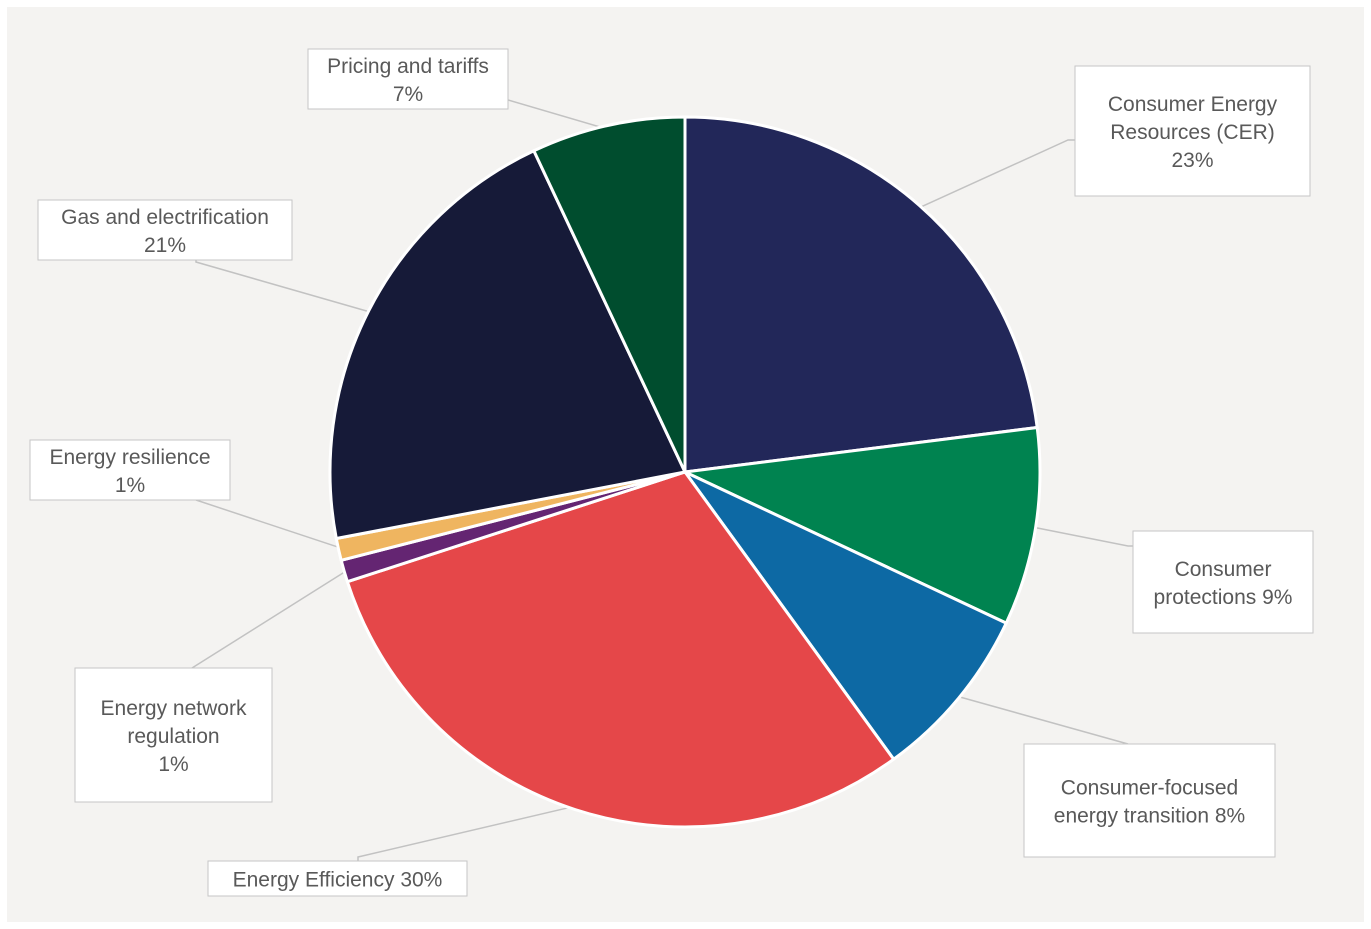 This screenshot has height=929, width=1371. What do you see at coordinates (1149, 787) in the screenshot?
I see `data-label-text: Consumer-focused` at bounding box center [1149, 787].